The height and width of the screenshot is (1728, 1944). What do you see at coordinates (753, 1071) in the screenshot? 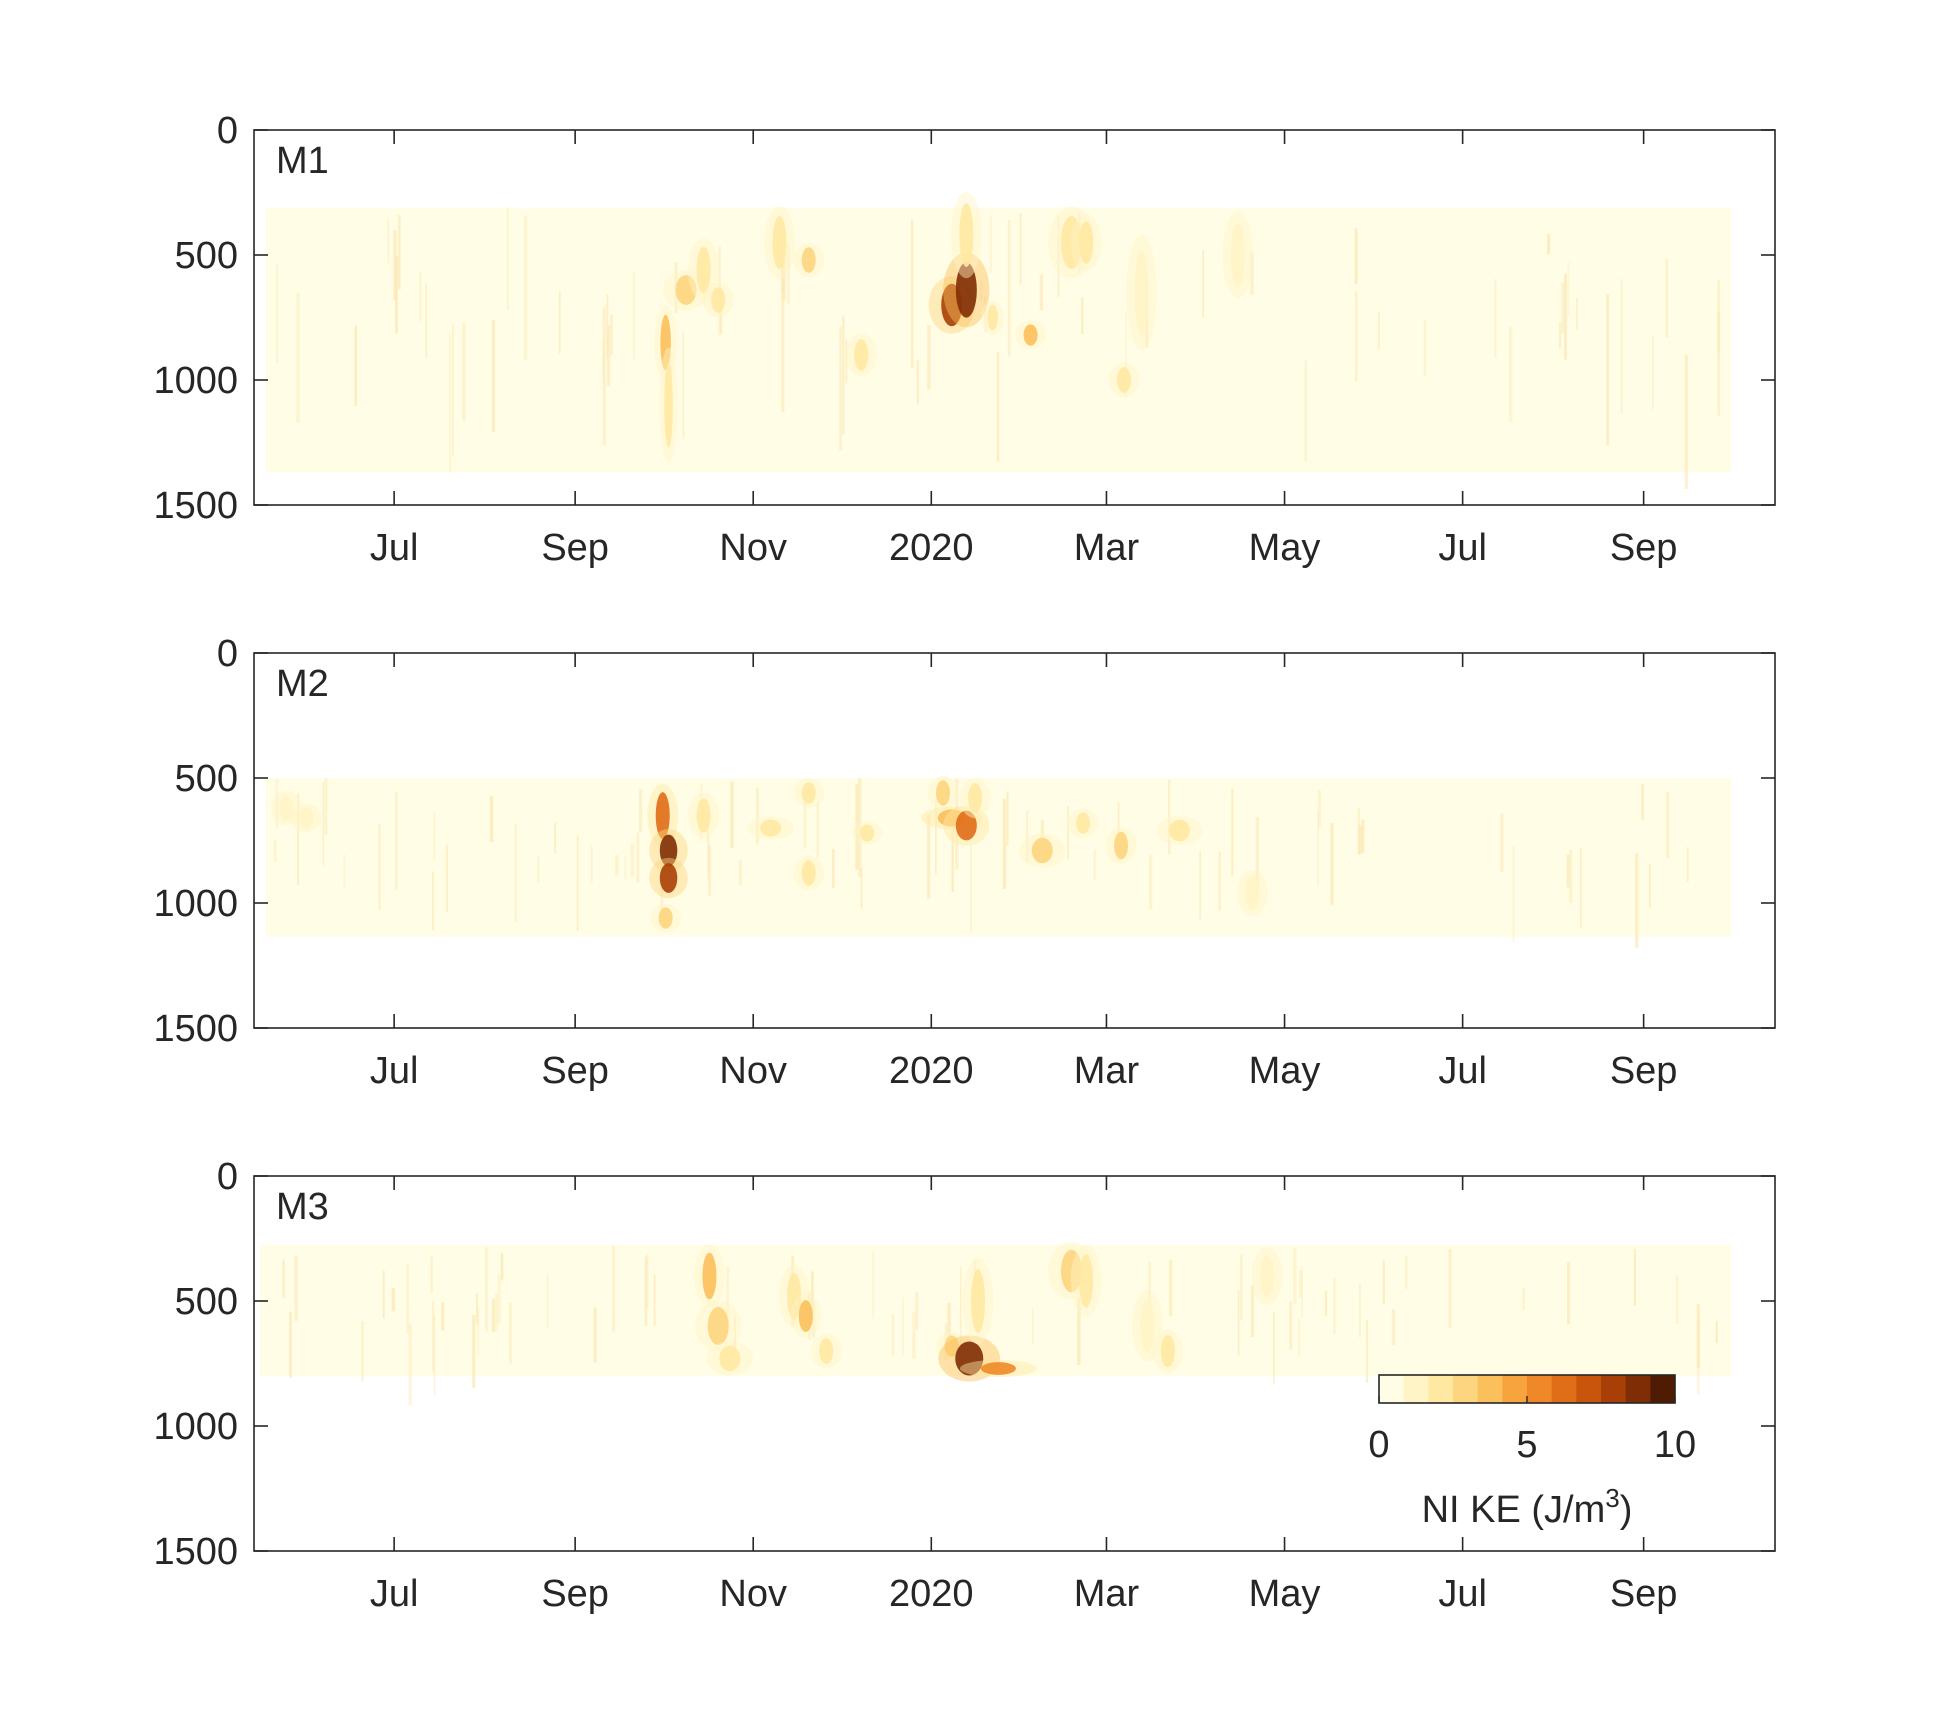
I see `x-tick-label: Nov` at bounding box center [753, 1071].